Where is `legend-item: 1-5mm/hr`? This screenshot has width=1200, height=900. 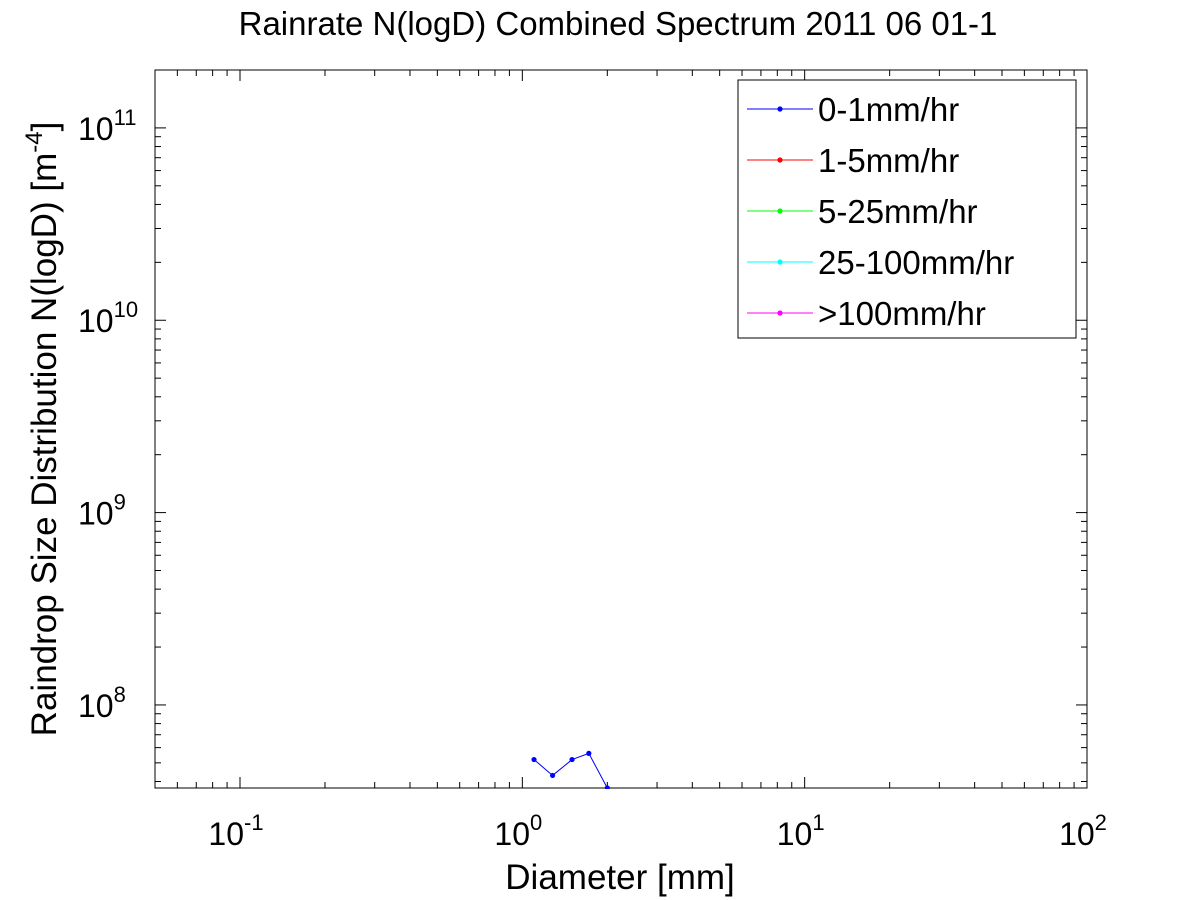
legend-item: 1-5mm/hr is located at coordinates (853, 160).